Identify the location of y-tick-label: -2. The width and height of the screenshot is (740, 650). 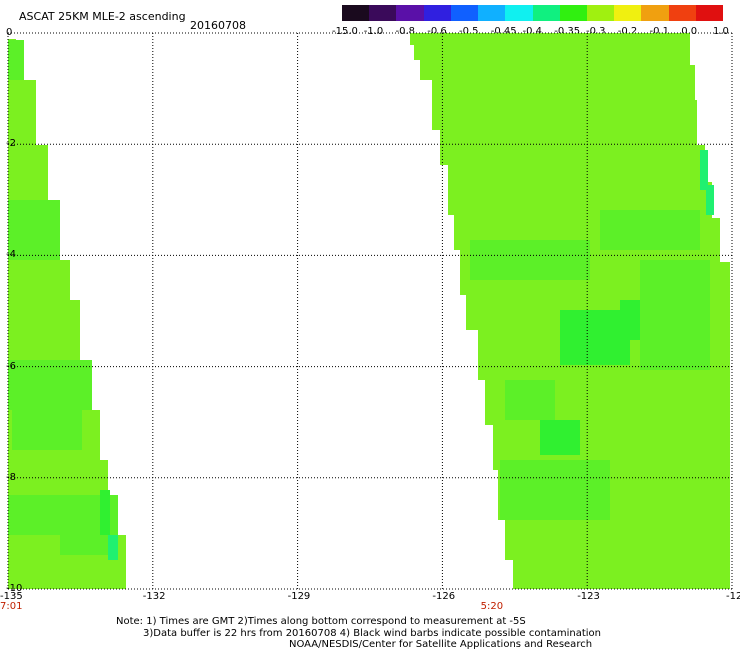
(11, 144).